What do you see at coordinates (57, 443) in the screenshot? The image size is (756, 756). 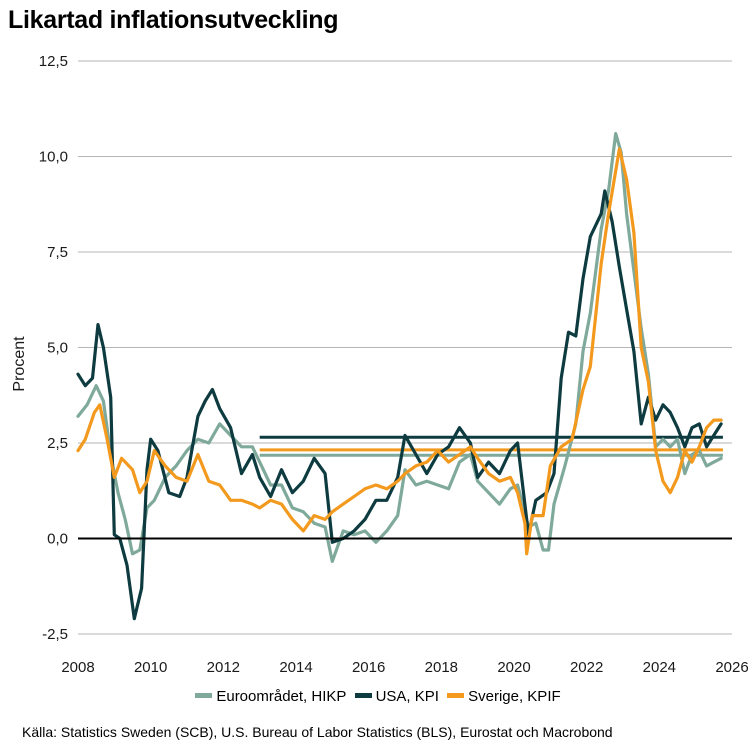 I see `y-tick-label: 2,5` at bounding box center [57, 443].